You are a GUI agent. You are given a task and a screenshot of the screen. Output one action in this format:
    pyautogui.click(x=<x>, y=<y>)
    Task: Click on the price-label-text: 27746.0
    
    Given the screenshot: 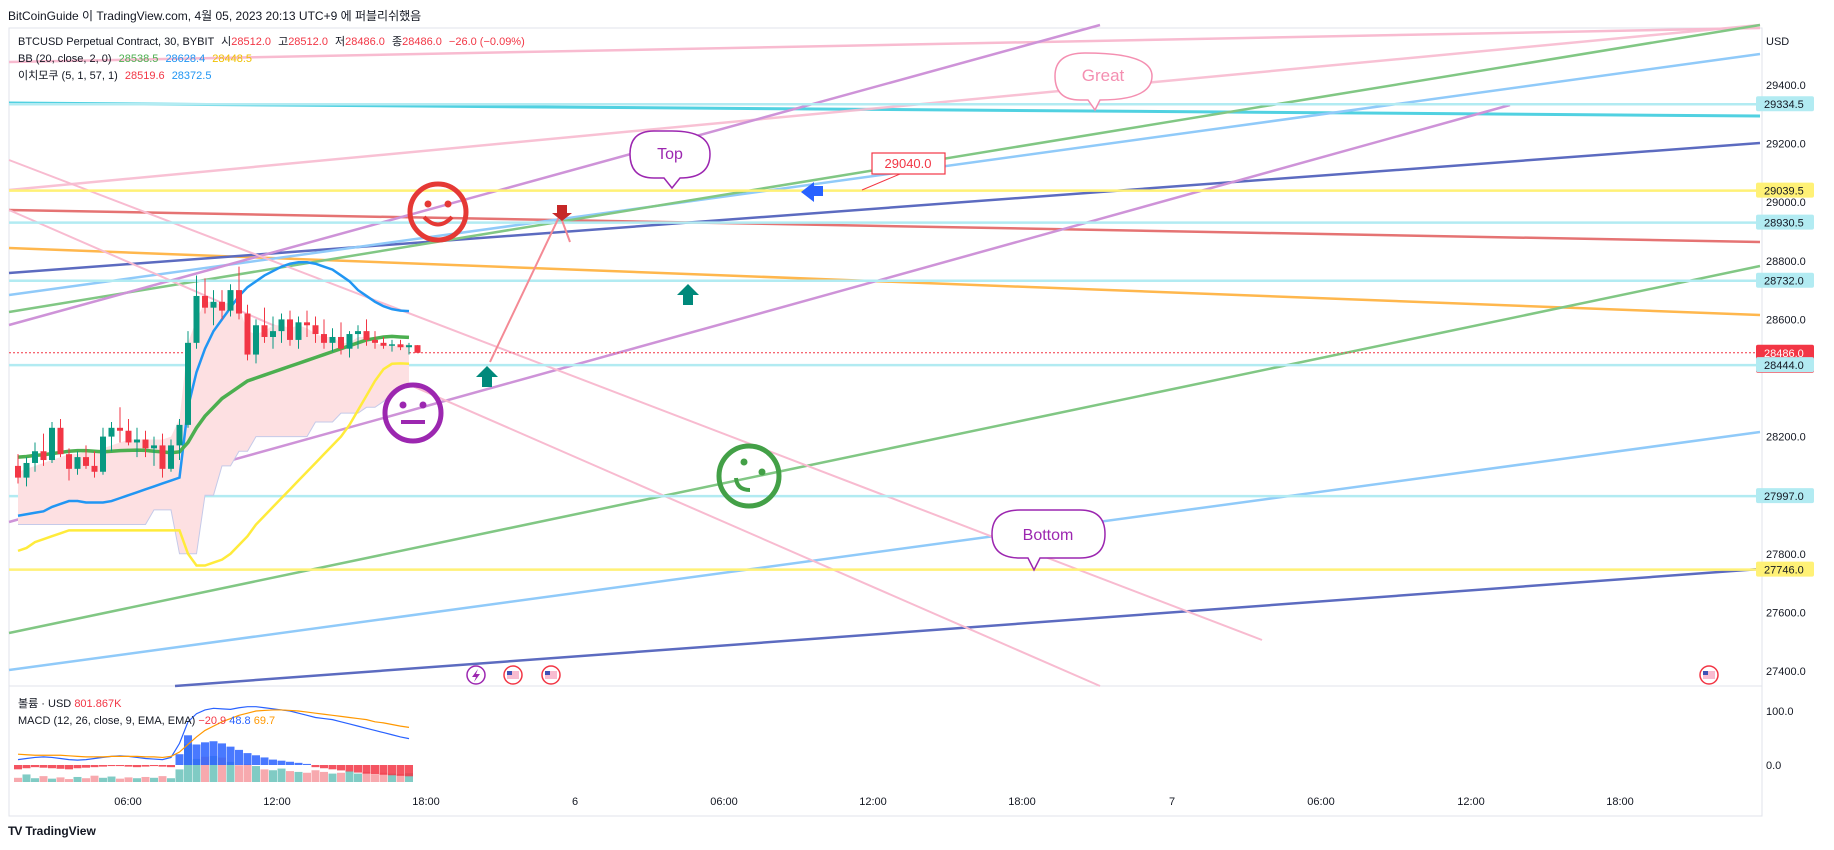 What is the action you would take?
    pyautogui.click(x=1784, y=571)
    